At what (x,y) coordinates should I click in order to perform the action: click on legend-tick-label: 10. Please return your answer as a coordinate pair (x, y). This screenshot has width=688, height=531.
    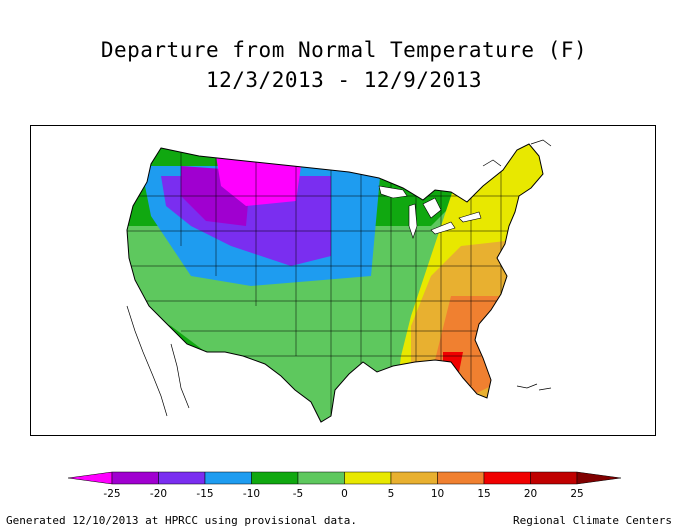
    Looking at the image, I should click on (437, 494).